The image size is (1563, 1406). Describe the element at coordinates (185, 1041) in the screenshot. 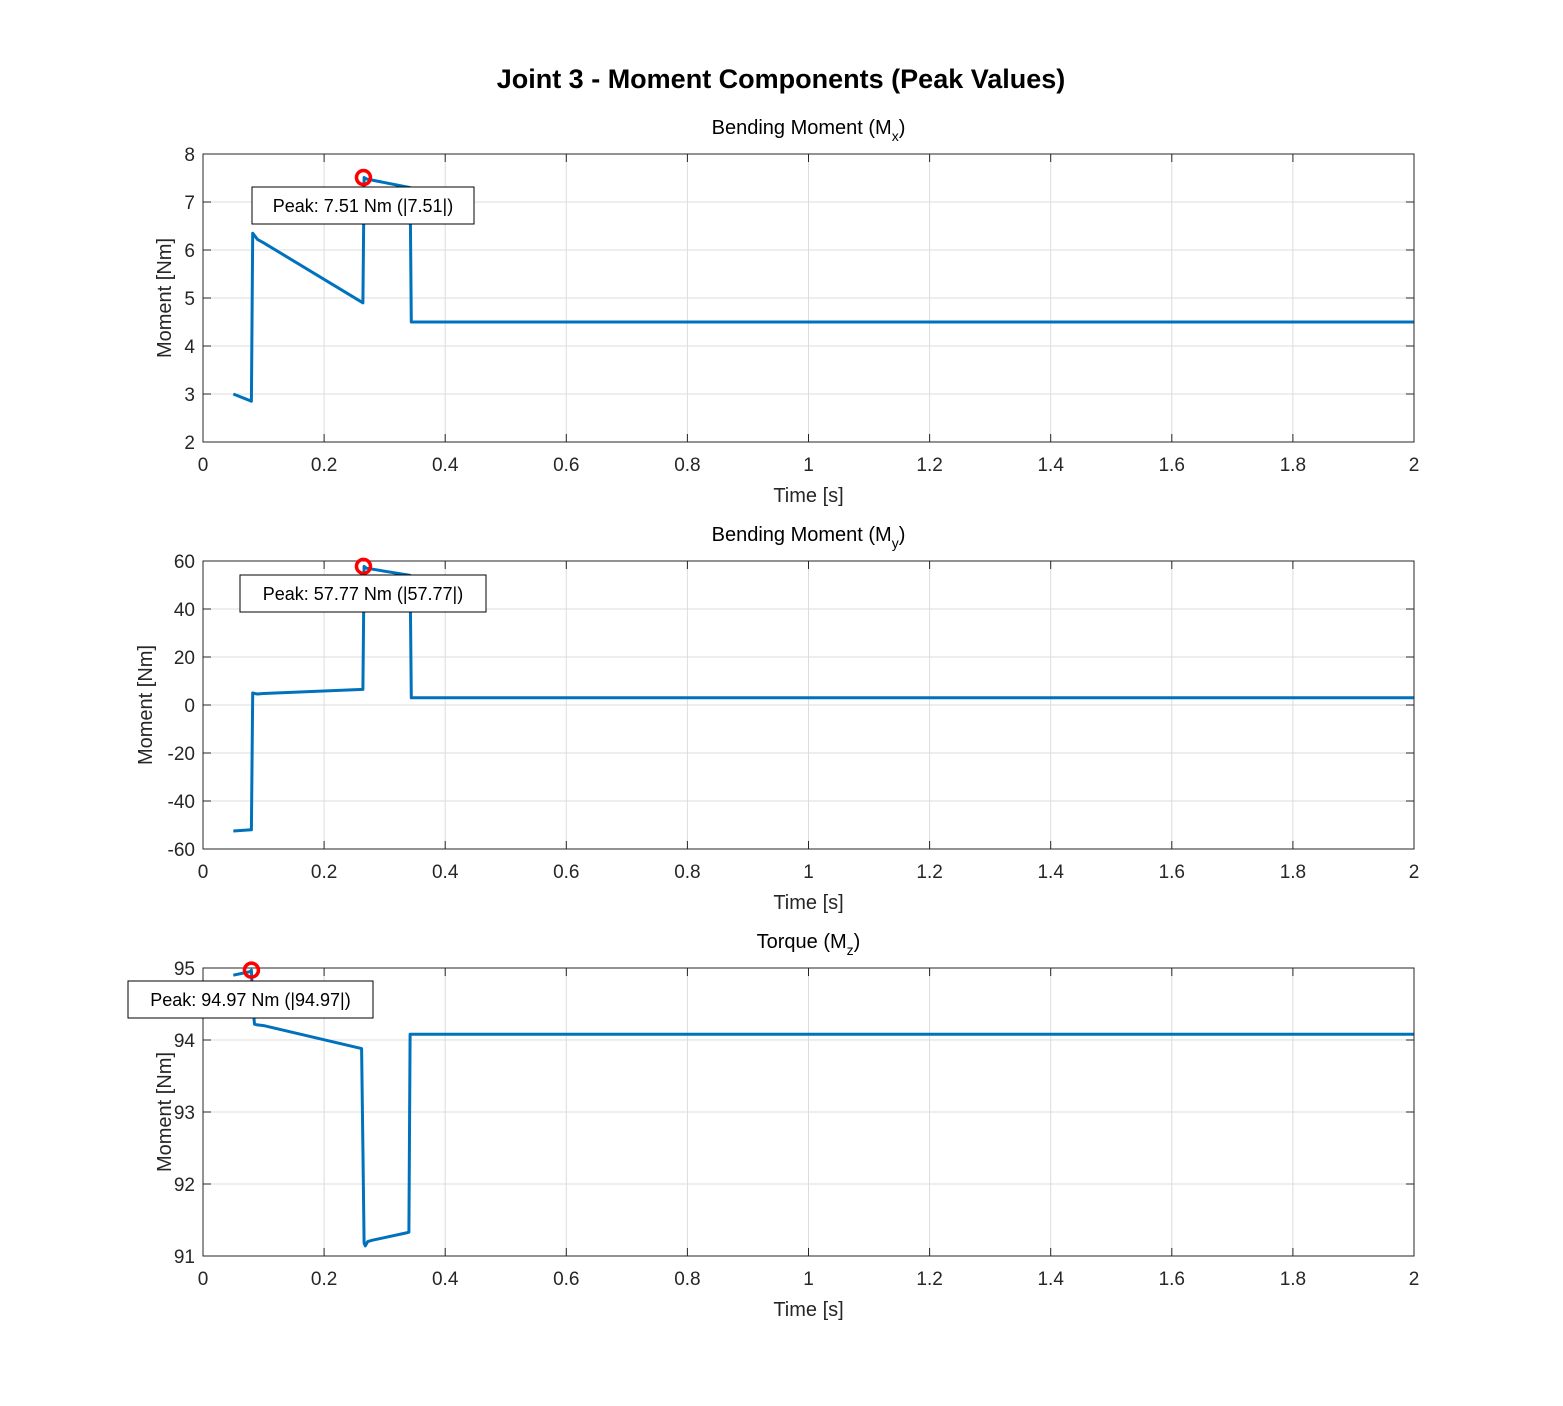

I see `y-tick-label: 94` at that location.